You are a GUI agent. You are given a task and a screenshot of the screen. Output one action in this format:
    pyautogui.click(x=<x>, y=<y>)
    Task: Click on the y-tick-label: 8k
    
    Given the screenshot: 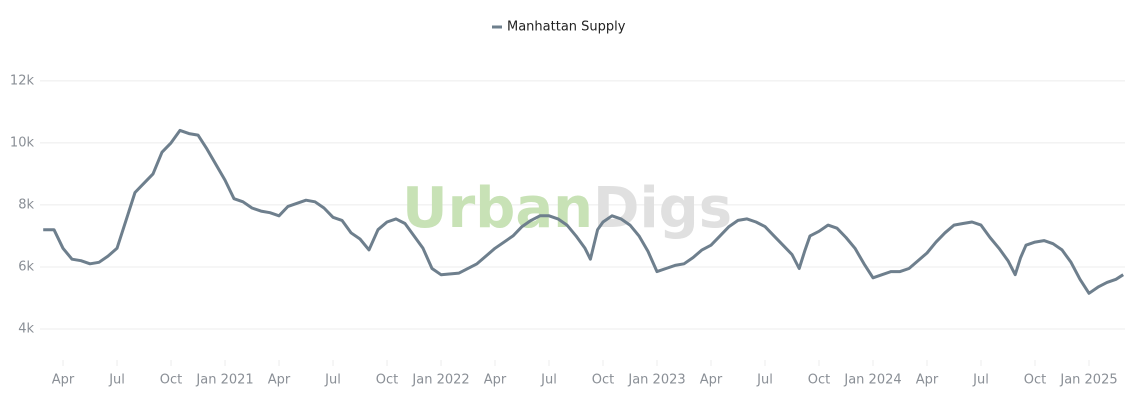 What is the action you would take?
    pyautogui.click(x=26, y=204)
    